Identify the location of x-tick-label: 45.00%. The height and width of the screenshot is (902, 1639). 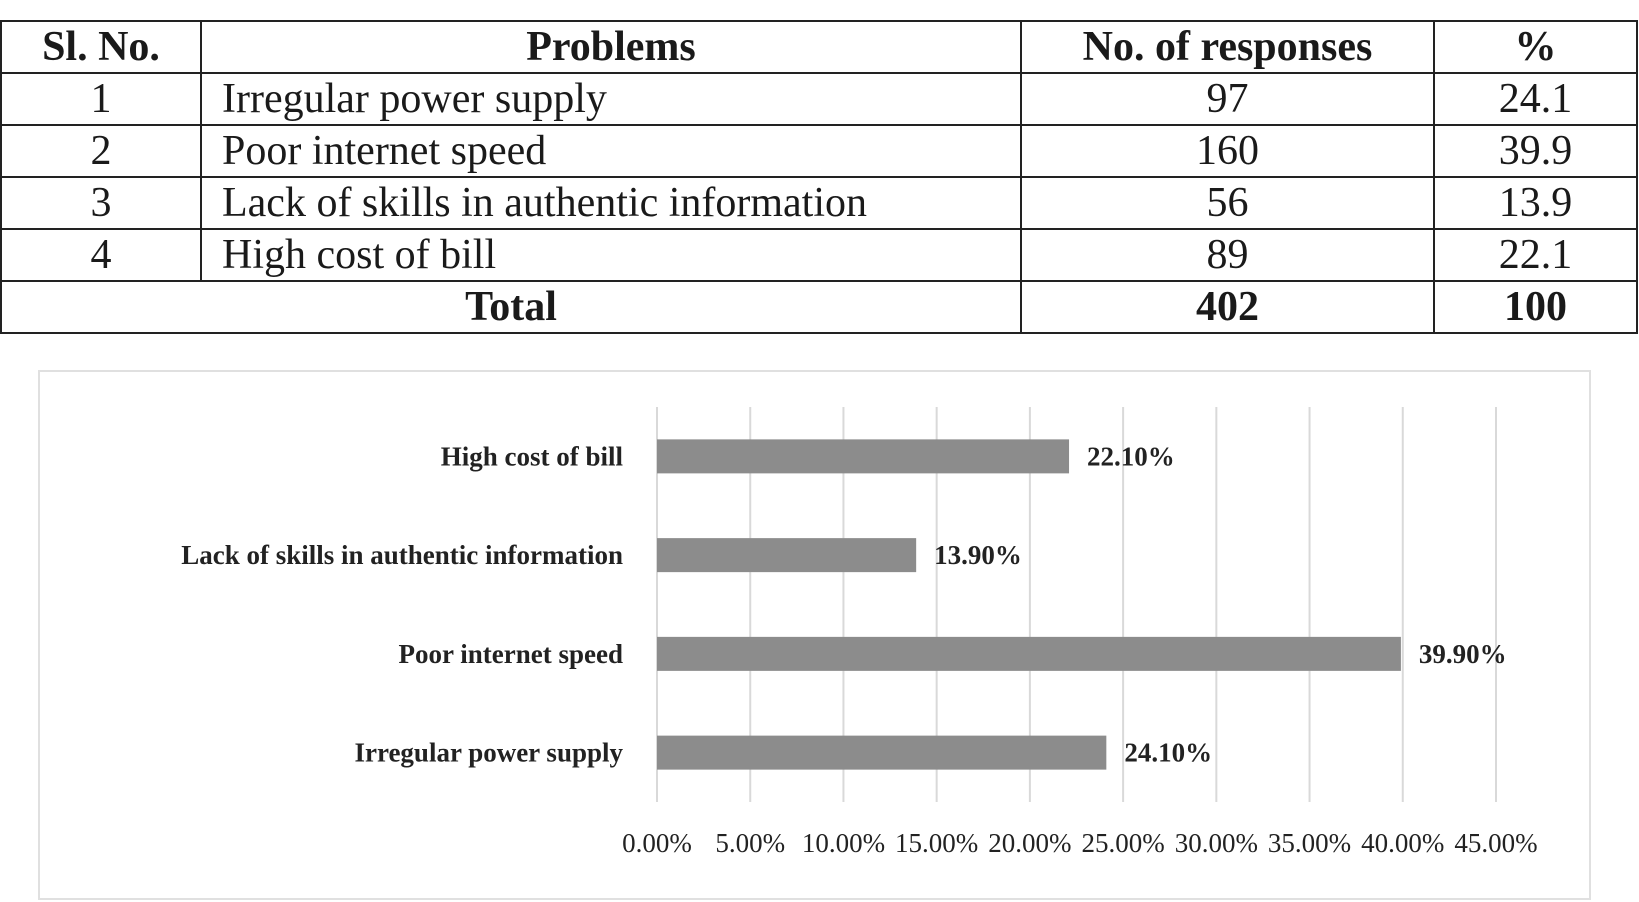
(1495, 843).